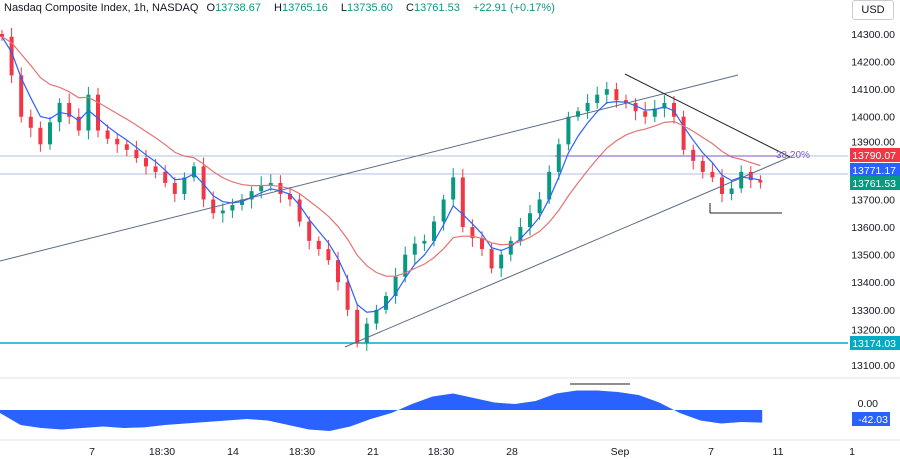 The image size is (900, 459). What do you see at coordinates (873, 90) in the screenshot?
I see `y-tick-label: 14100.00` at bounding box center [873, 90].